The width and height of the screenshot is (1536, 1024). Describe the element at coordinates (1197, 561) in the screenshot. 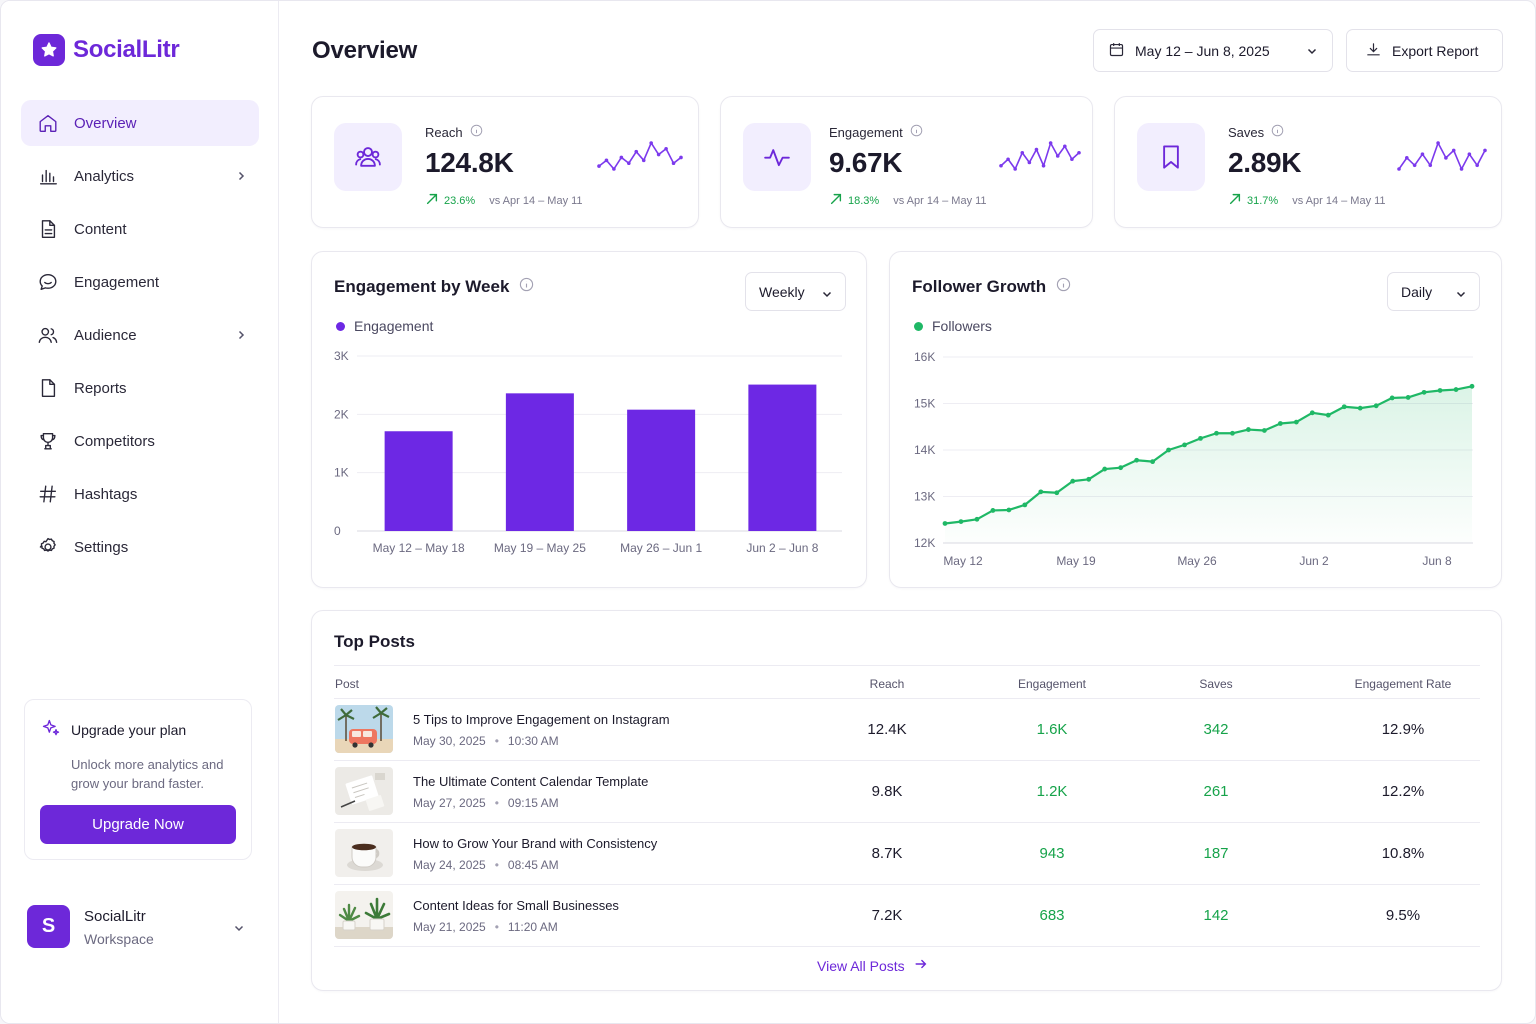

I see `x-tick-label: May 26` at that location.